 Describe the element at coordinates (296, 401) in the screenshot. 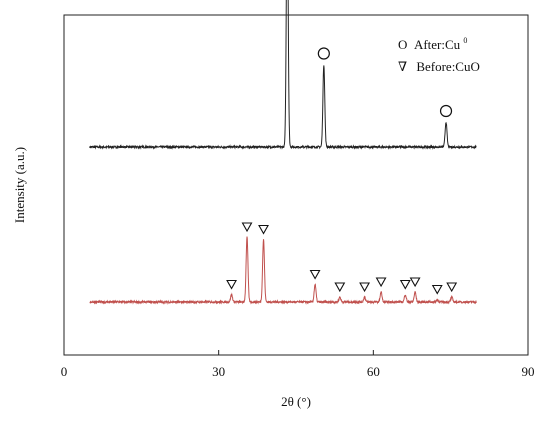

I see `x-axis-title: 2θ (°)` at that location.